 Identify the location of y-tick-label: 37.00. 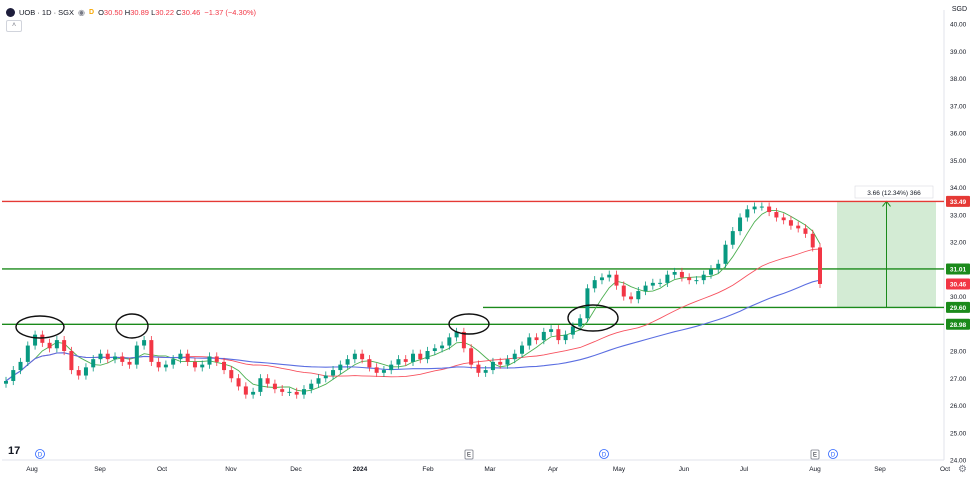
(958, 106).